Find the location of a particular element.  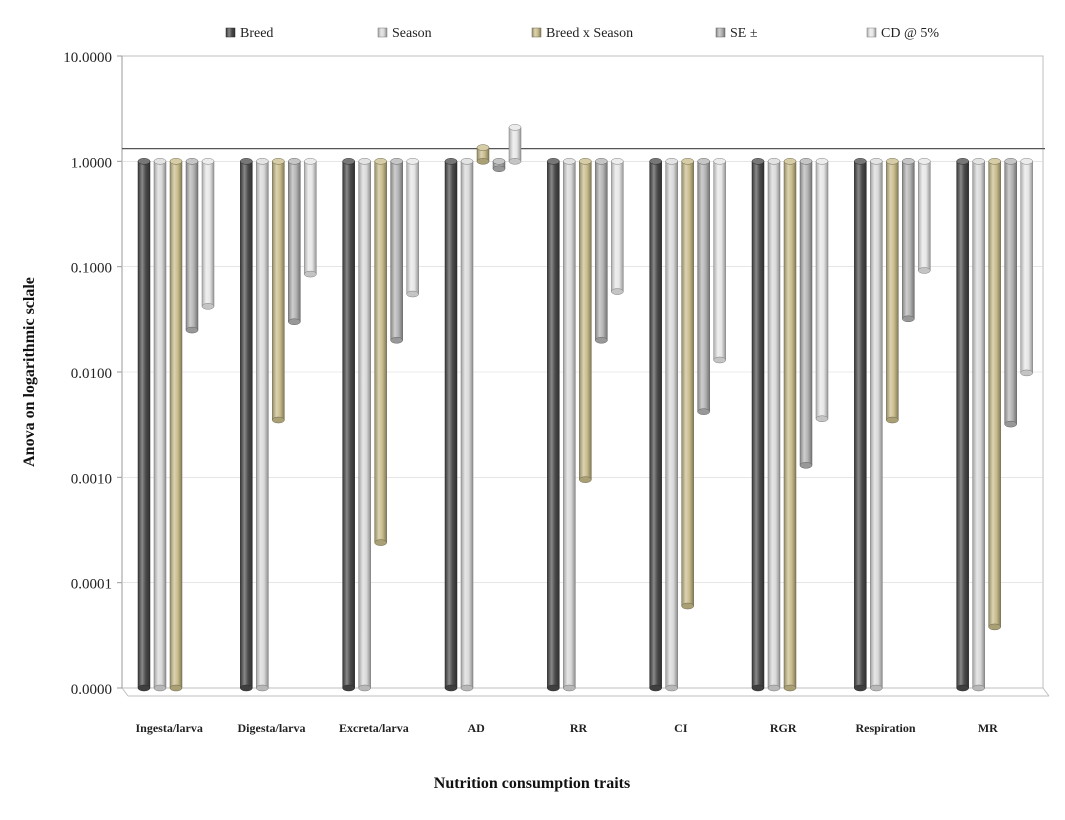

y-tick-label: 1.0000 is located at coordinates (91, 163).